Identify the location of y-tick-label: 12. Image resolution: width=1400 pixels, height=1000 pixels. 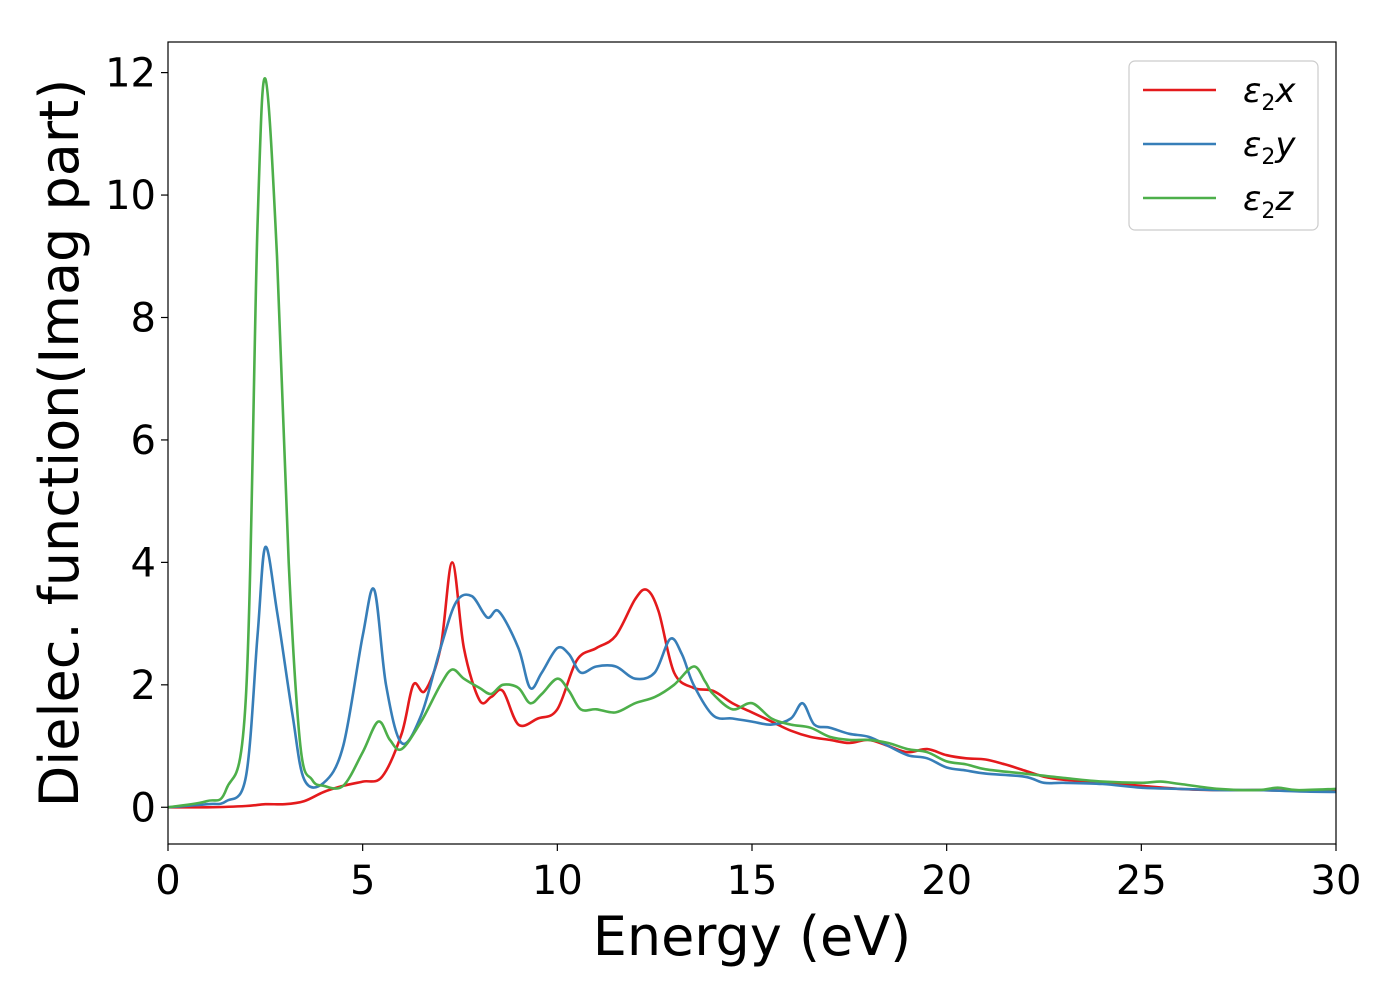
(130, 74).